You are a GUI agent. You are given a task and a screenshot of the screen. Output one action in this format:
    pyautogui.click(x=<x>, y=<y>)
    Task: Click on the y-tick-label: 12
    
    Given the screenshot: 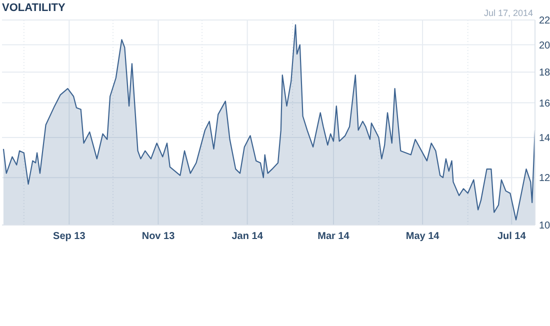 What is the action you would take?
    pyautogui.click(x=544, y=178)
    